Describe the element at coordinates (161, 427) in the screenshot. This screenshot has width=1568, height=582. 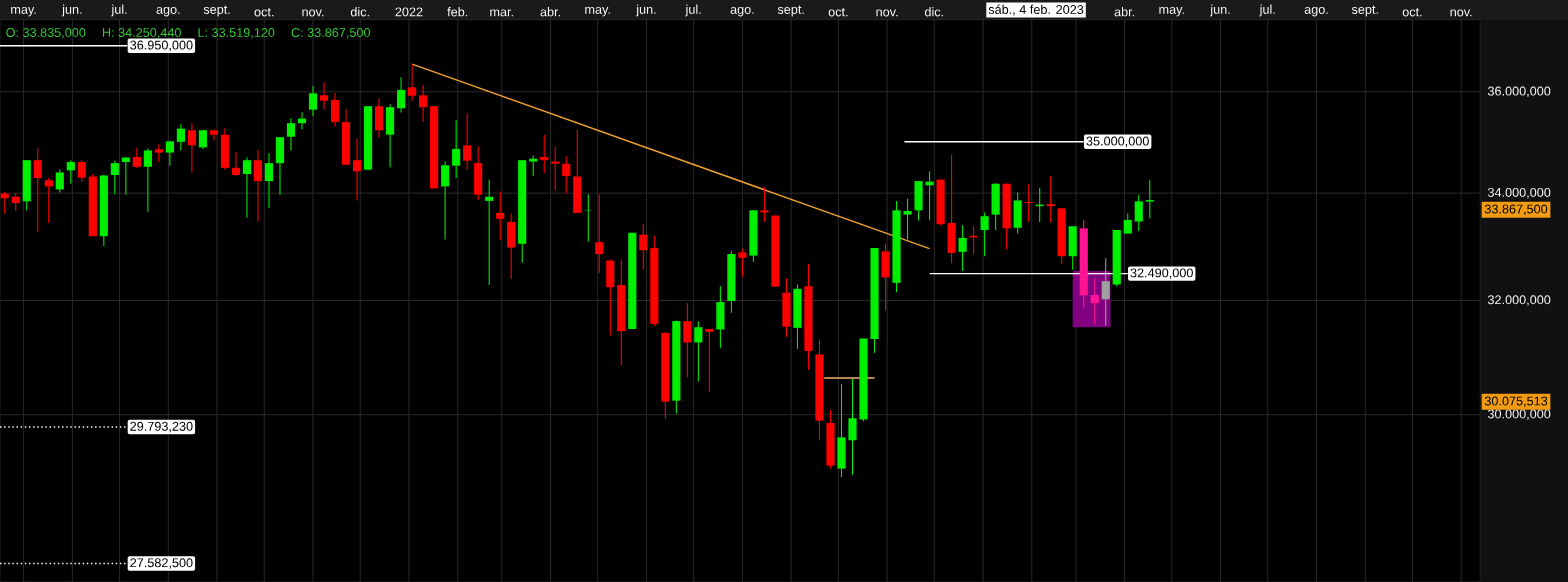
I see `annotation: 29.793,230` at that location.